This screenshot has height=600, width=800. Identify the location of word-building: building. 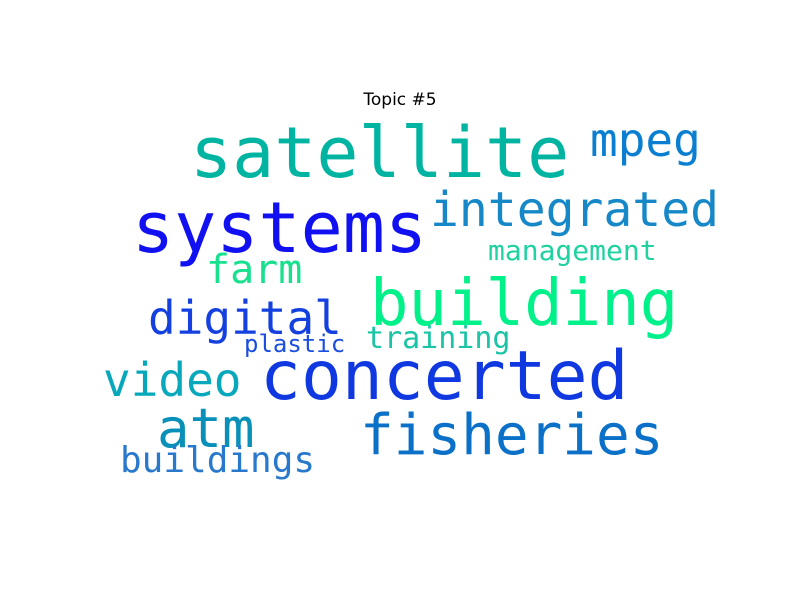
(524, 304).